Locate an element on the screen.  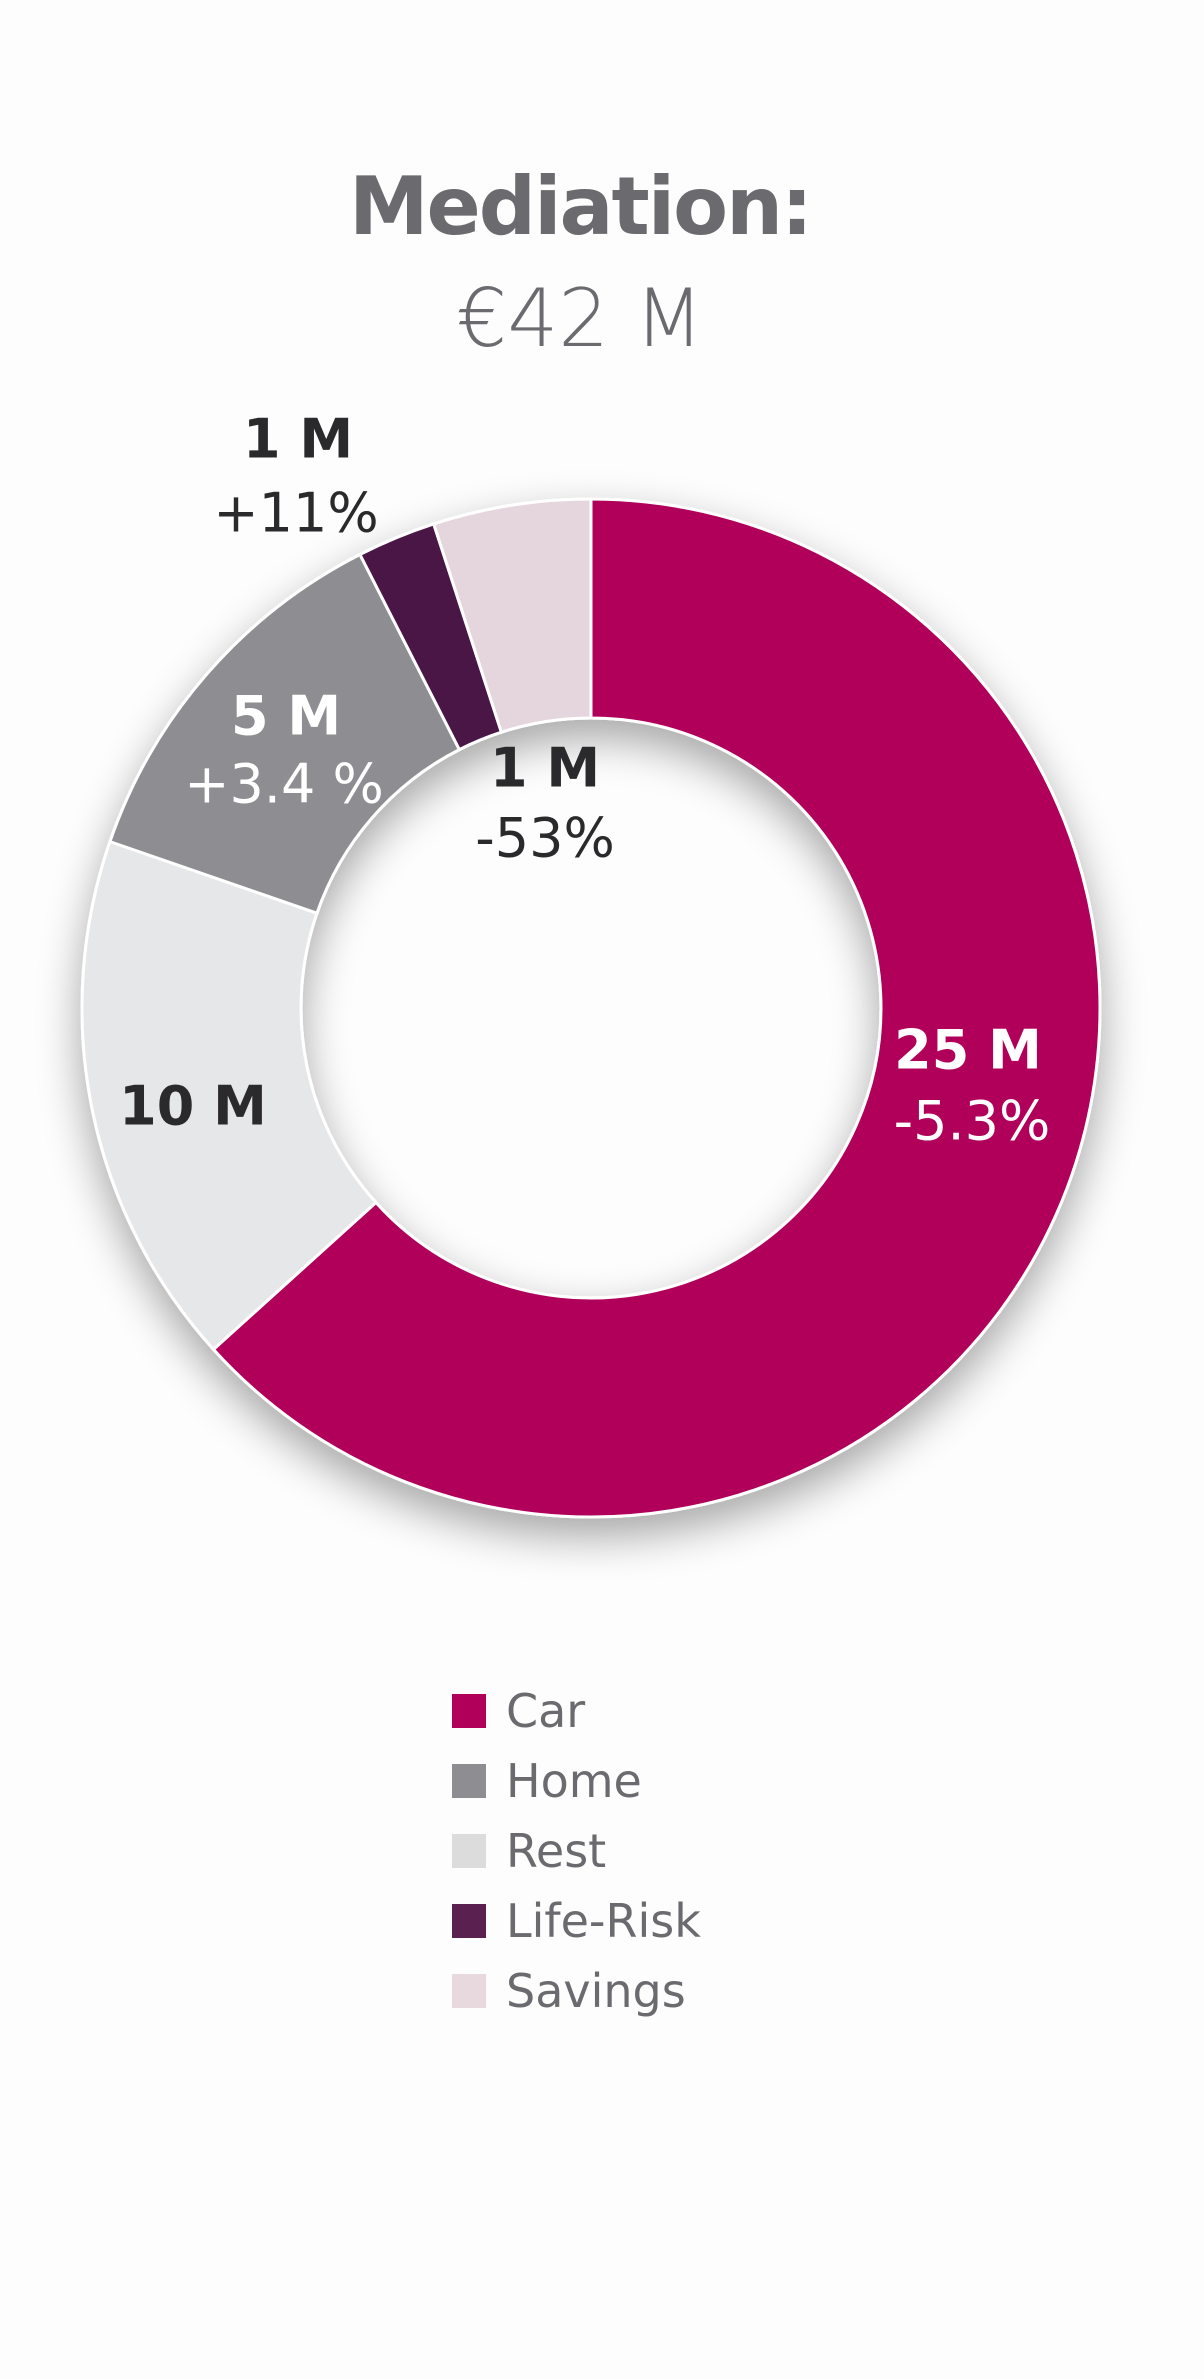
slice-savings is located at coordinates (512, 616).